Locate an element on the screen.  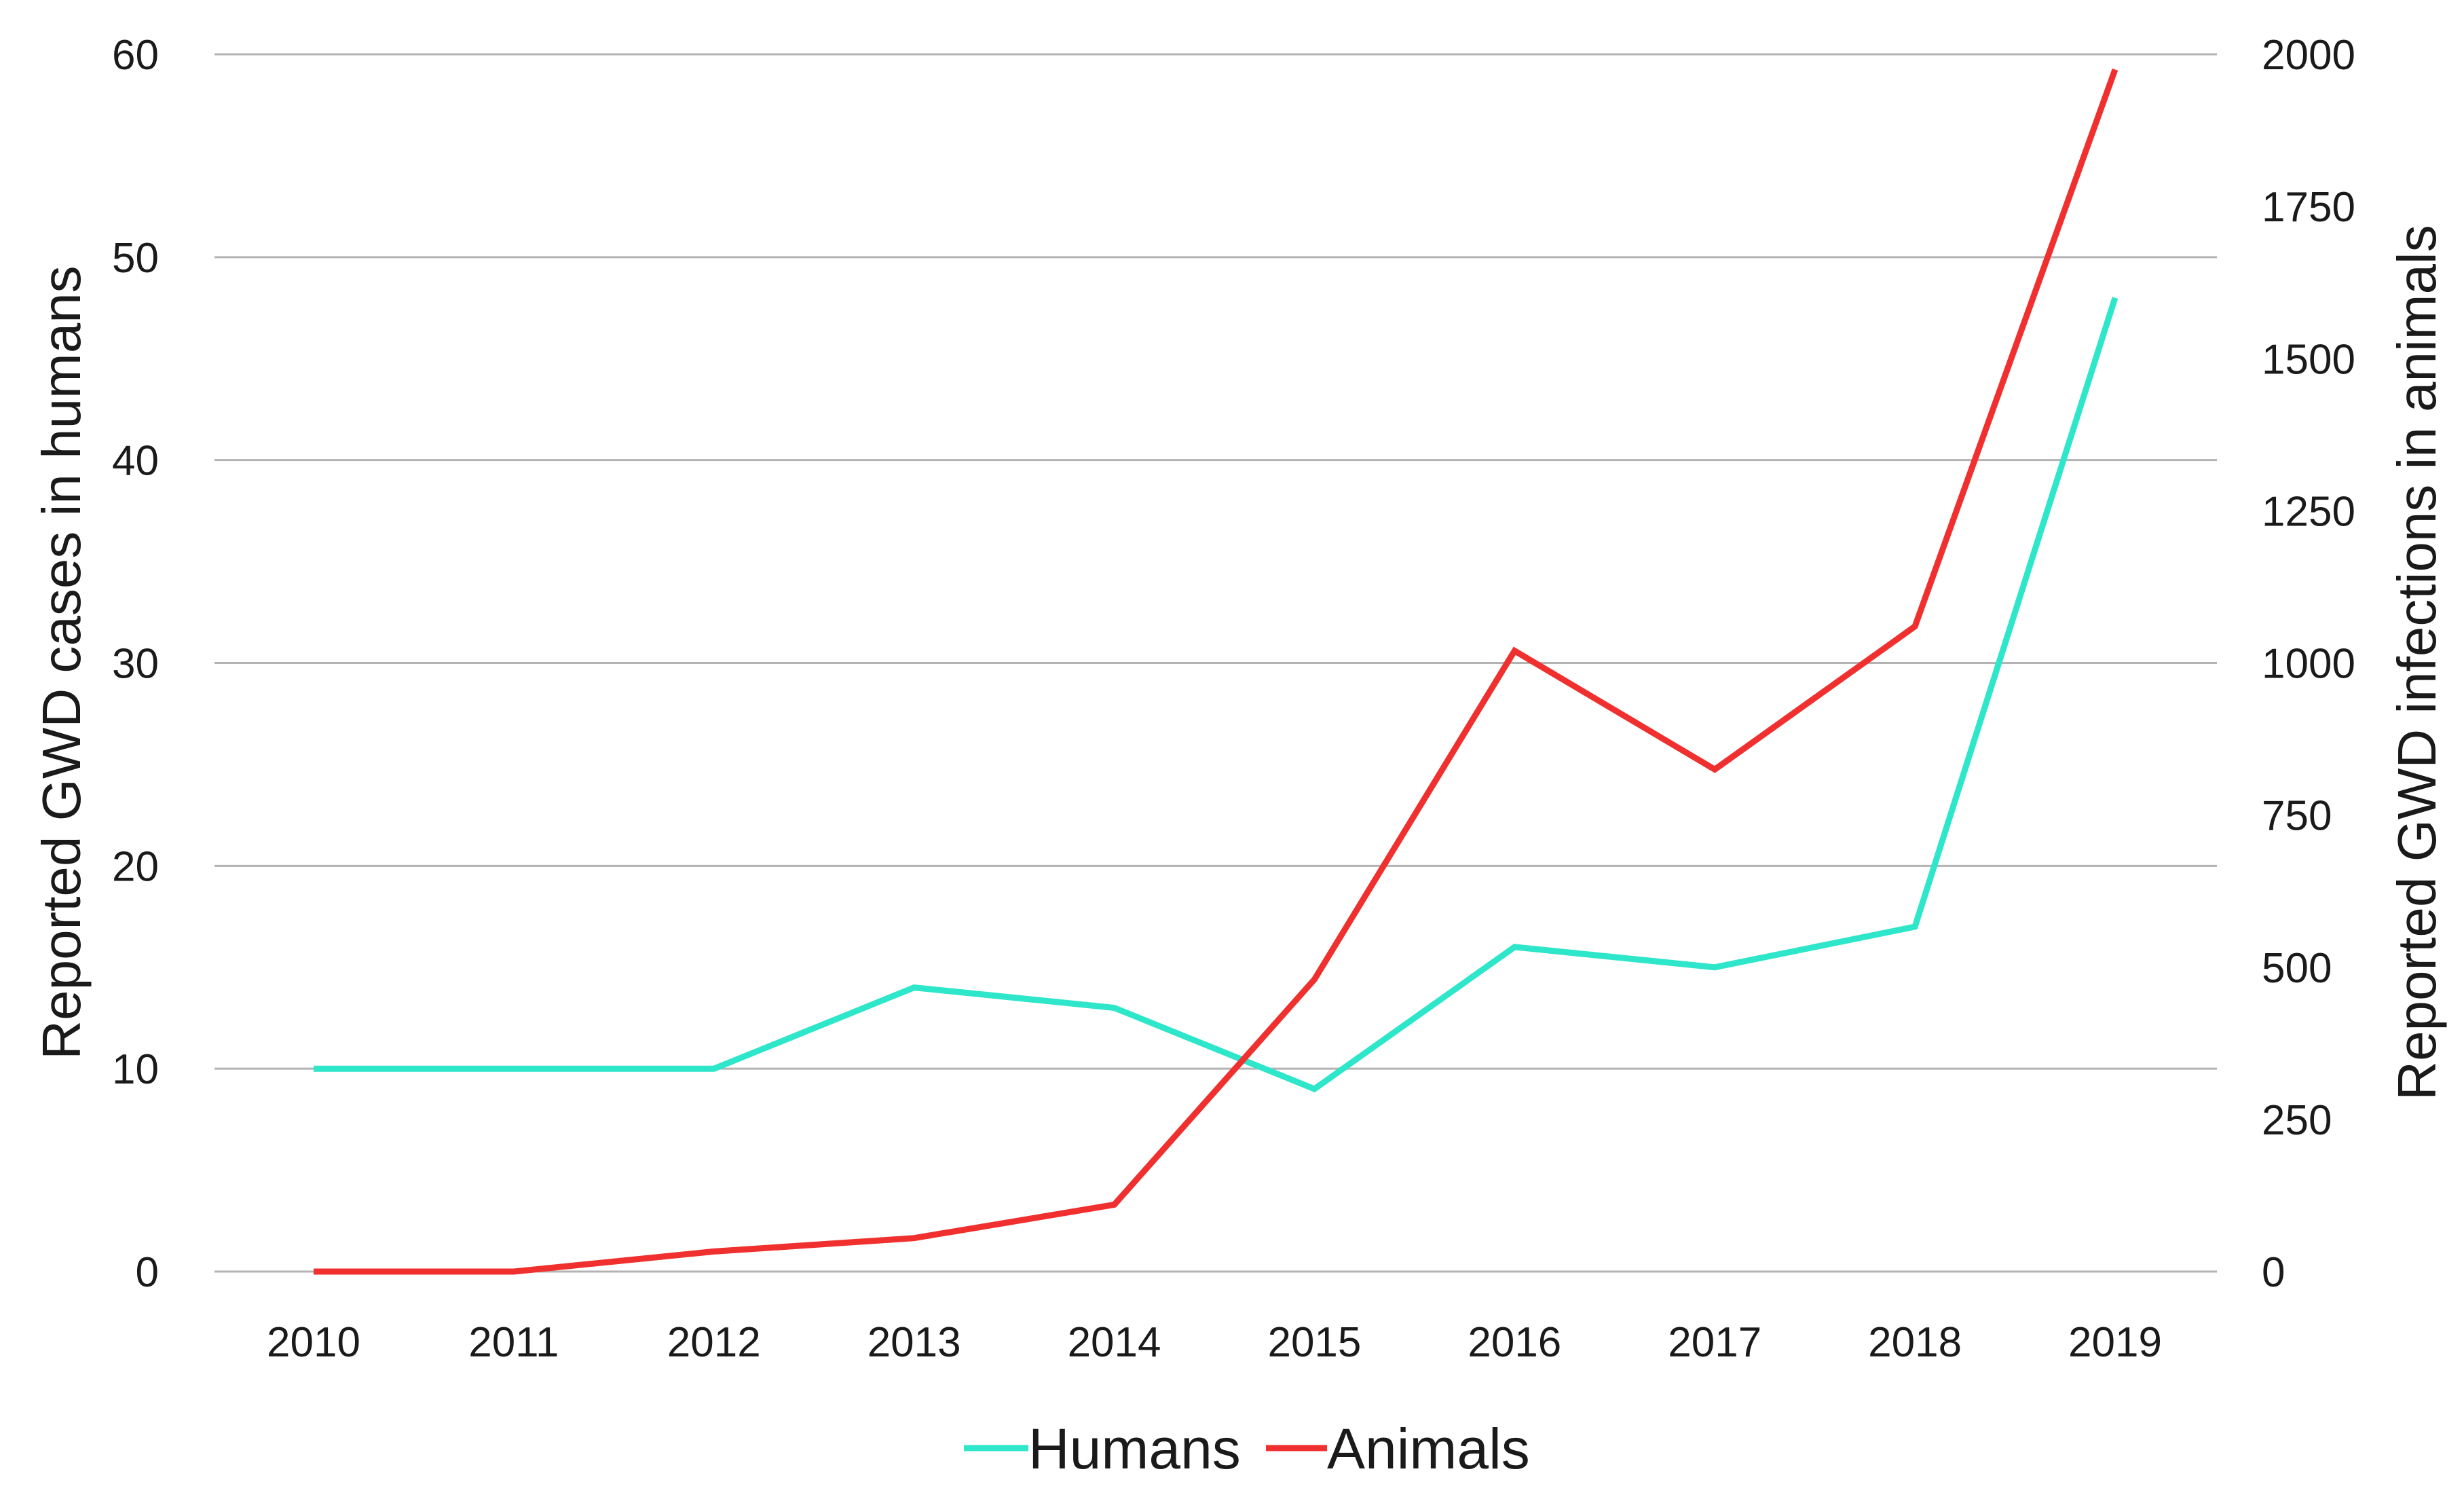
right-tick-label: 0 is located at coordinates (2274, 1273).